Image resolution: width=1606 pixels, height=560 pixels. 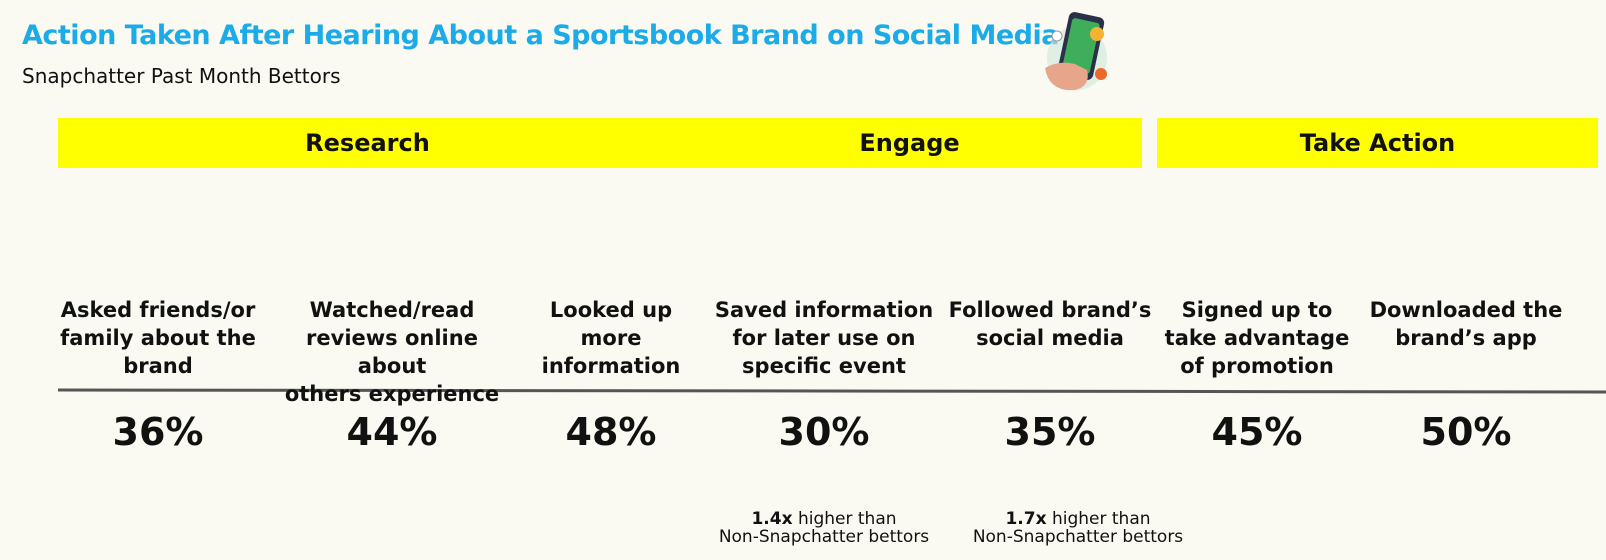 What do you see at coordinates (611, 310) in the screenshot?
I see `label-line: Looked up` at bounding box center [611, 310].